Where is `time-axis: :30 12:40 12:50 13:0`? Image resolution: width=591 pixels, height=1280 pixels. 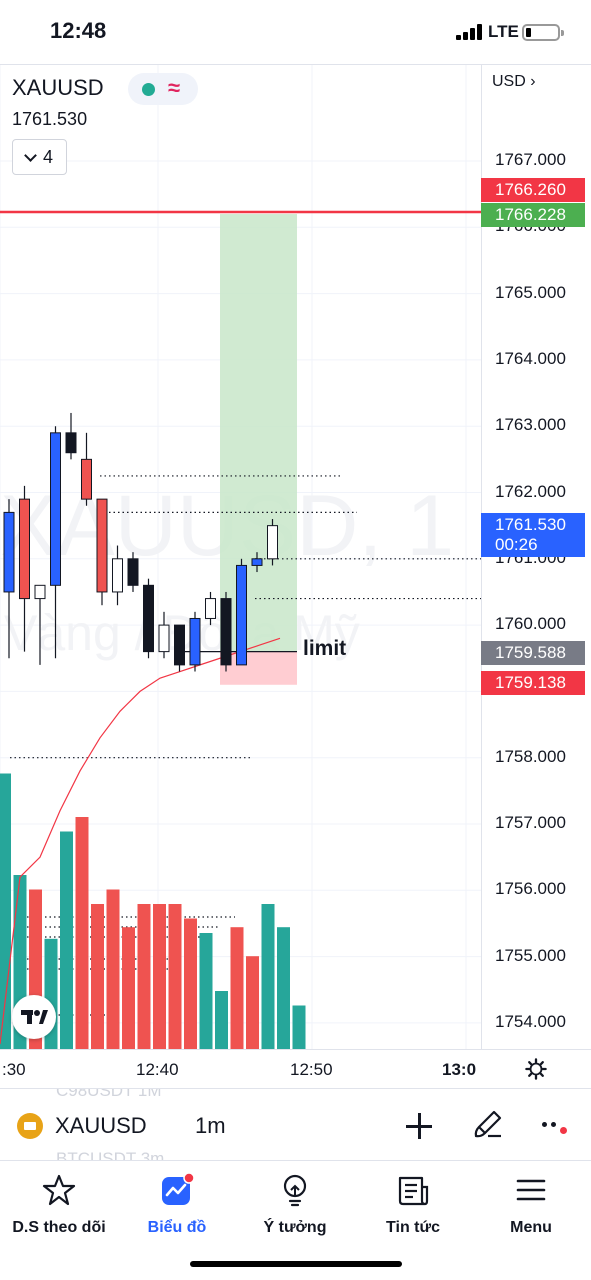 time-axis: :30 12:40 12:50 13:0 is located at coordinates (295, 1068).